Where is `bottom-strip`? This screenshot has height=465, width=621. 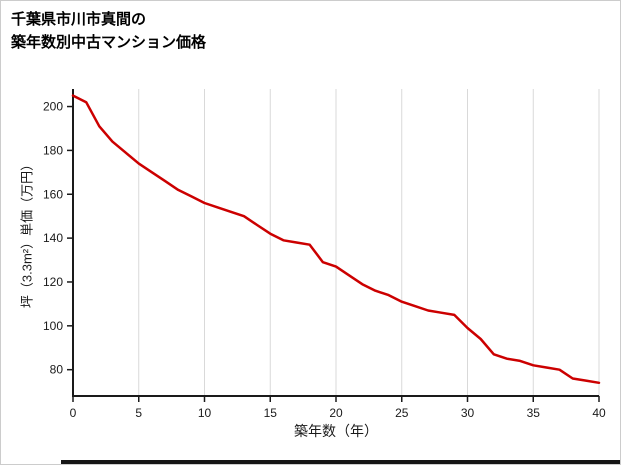
bottom-strip is located at coordinates (340, 462).